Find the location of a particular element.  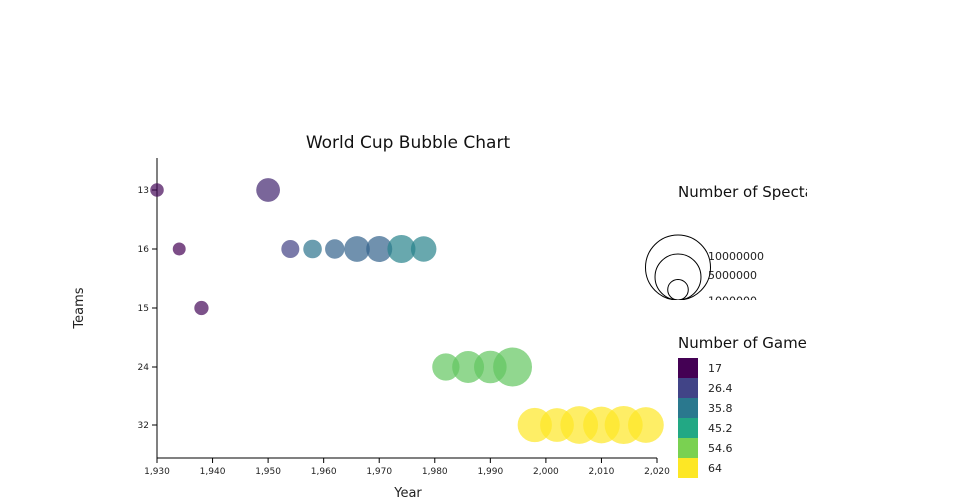

y-tick-label: 16 is located at coordinates (144, 250).